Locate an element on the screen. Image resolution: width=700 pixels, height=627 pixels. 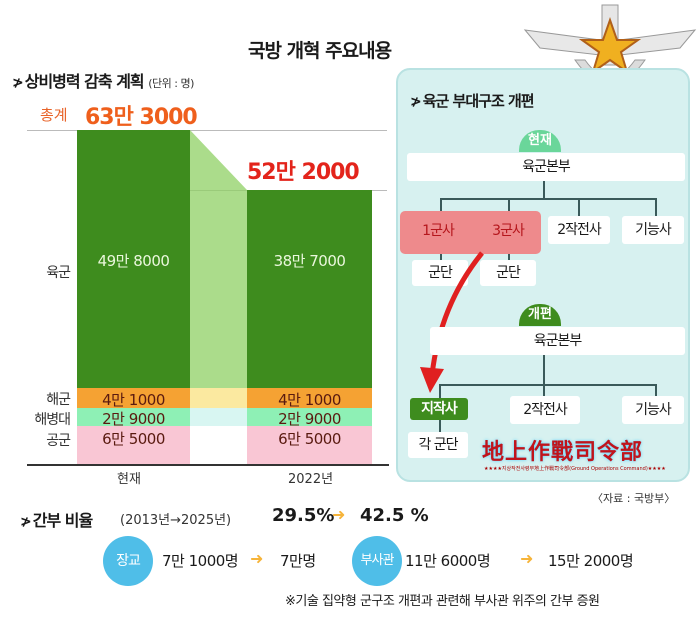
nco-to: 15만 2000명 is located at coordinates (591, 561).